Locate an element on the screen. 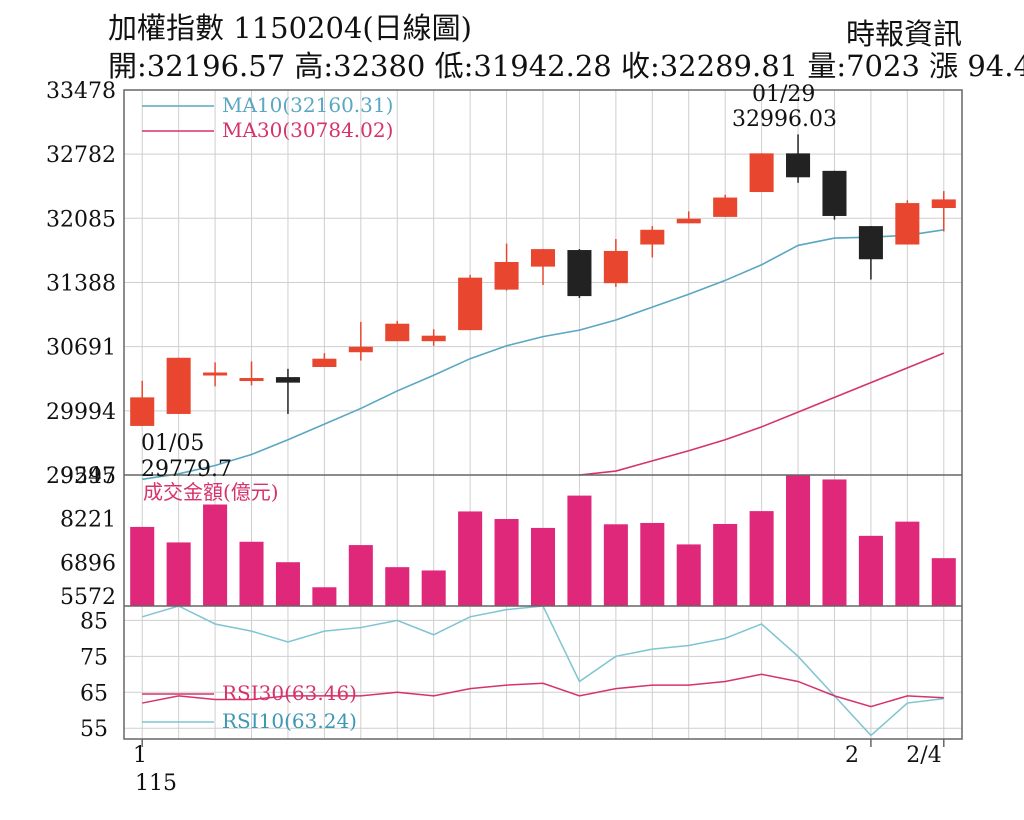  rsi-tick-label: 65 is located at coordinates (94, 693).